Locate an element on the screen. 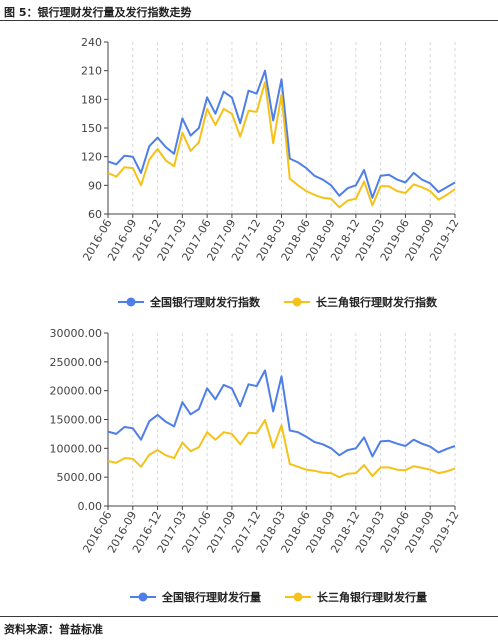 The width and height of the screenshot is (498, 641). y-tick-label: 25000.00 is located at coordinates (76, 362).